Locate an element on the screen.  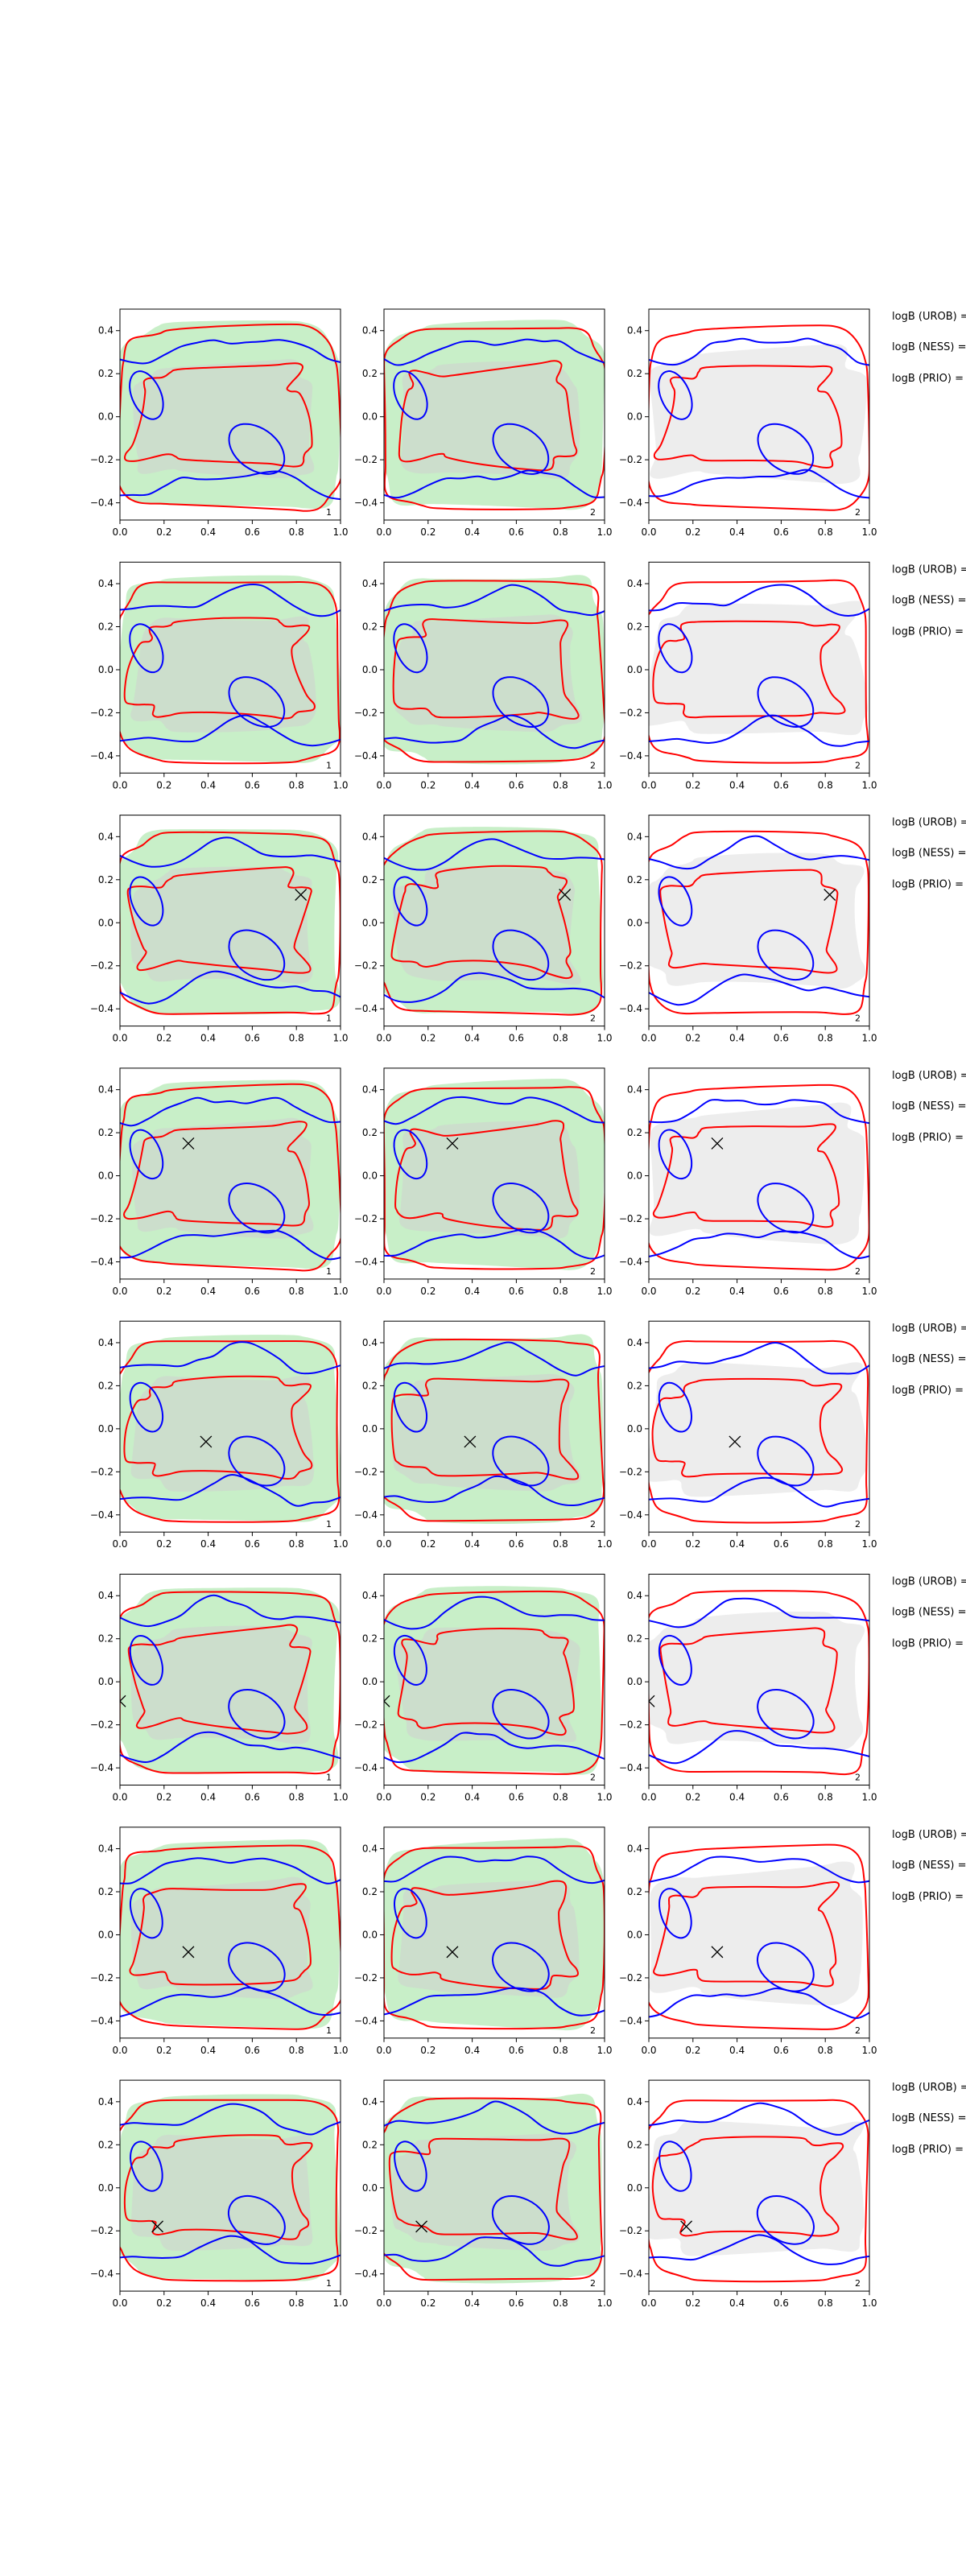
panel-r5-c2: 0.0 0.2 0.4 0.6 0.8 1.0 −0.4 −0.2 0.0 0.2 0.4 2 is located at coordinates (483, 1435).